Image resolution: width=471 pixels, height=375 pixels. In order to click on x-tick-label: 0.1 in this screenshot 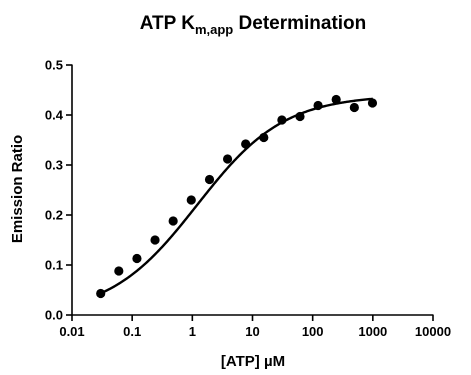, I will do `click(132, 331)`.